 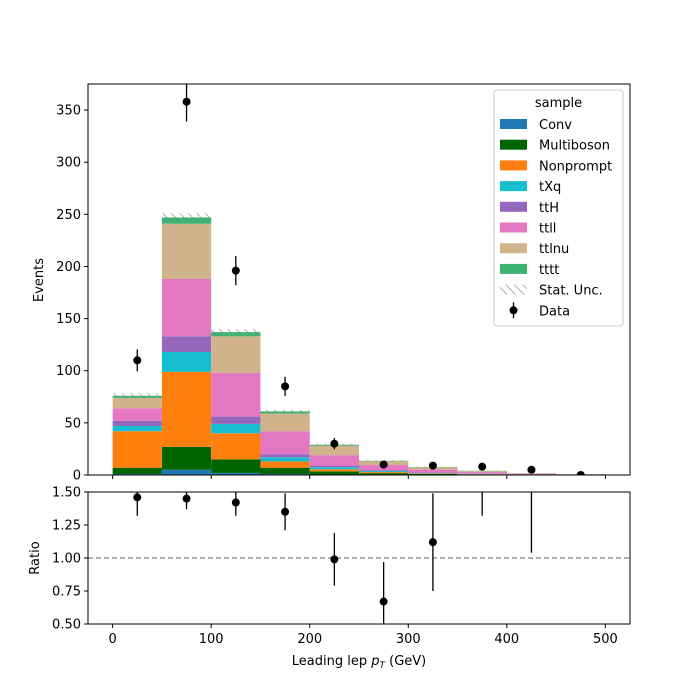 What do you see at coordinates (66, 493) in the screenshot?
I see `ratio-y-tick-label-4: 1.50` at bounding box center [66, 493].